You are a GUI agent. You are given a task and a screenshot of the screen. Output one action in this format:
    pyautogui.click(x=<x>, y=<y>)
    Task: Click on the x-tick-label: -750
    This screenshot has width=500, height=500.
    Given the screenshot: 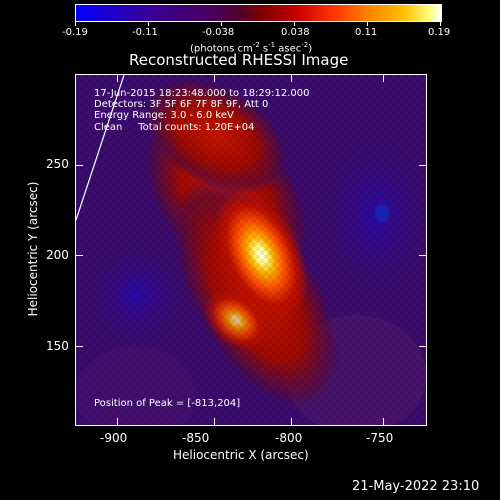 What is the action you would take?
    pyautogui.click(x=380, y=438)
    